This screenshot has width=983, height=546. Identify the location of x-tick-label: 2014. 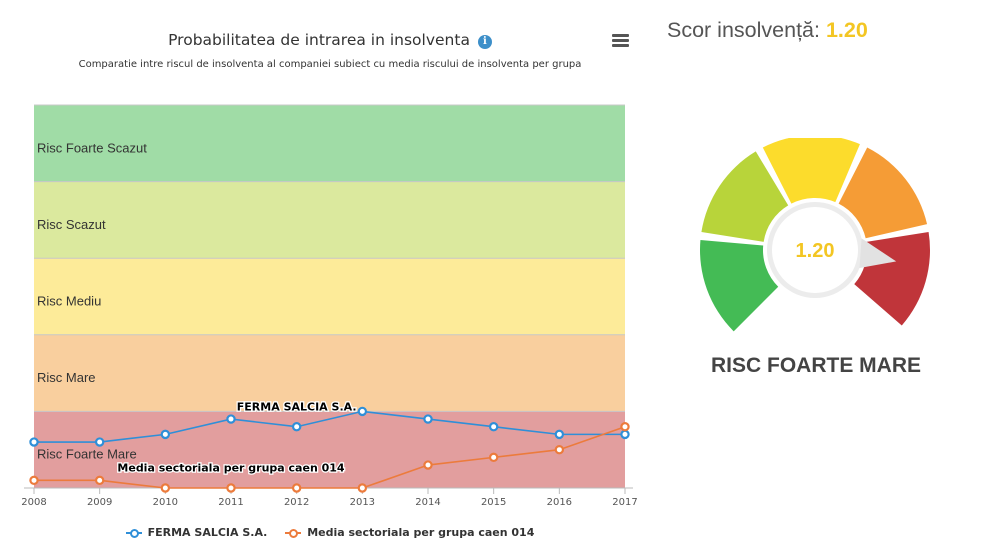
(427, 502).